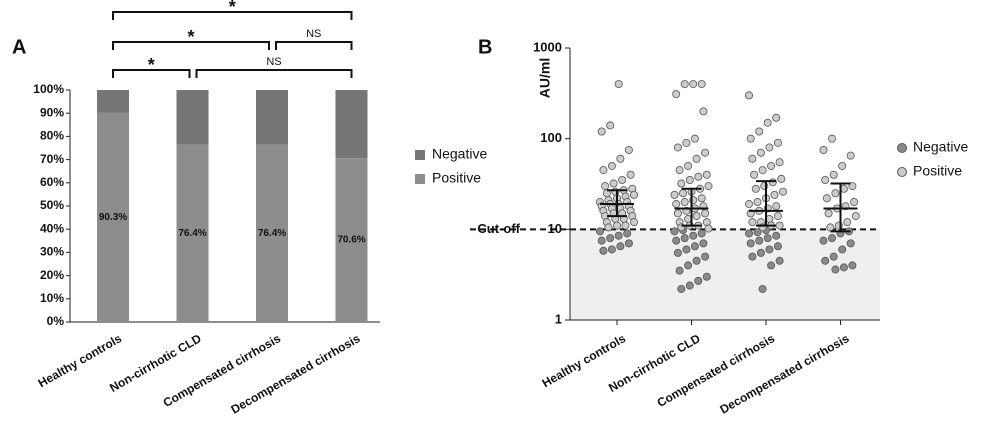  Describe the element at coordinates (52, 112) in the screenshot. I see `y-tick-label: 90%` at that location.